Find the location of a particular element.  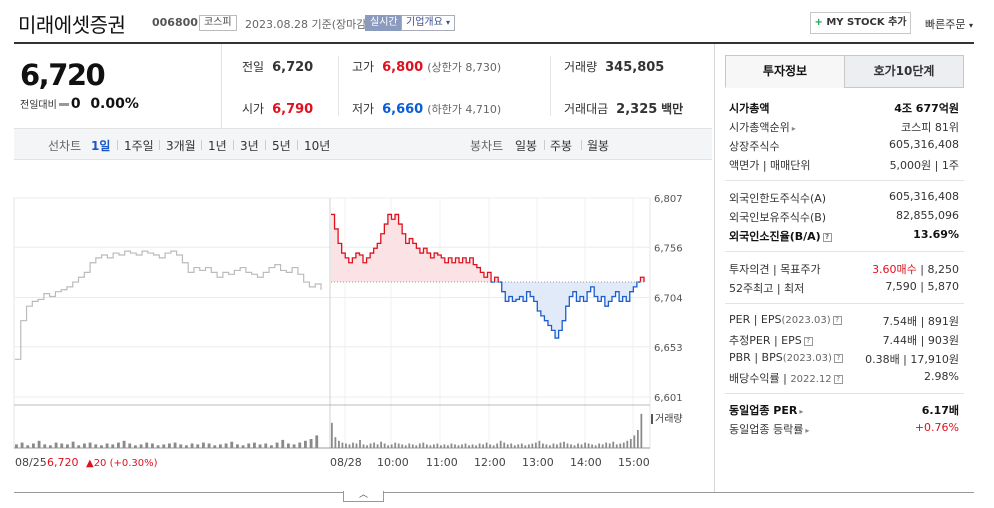

candle-daily: 일봉 is located at coordinates (526, 146).